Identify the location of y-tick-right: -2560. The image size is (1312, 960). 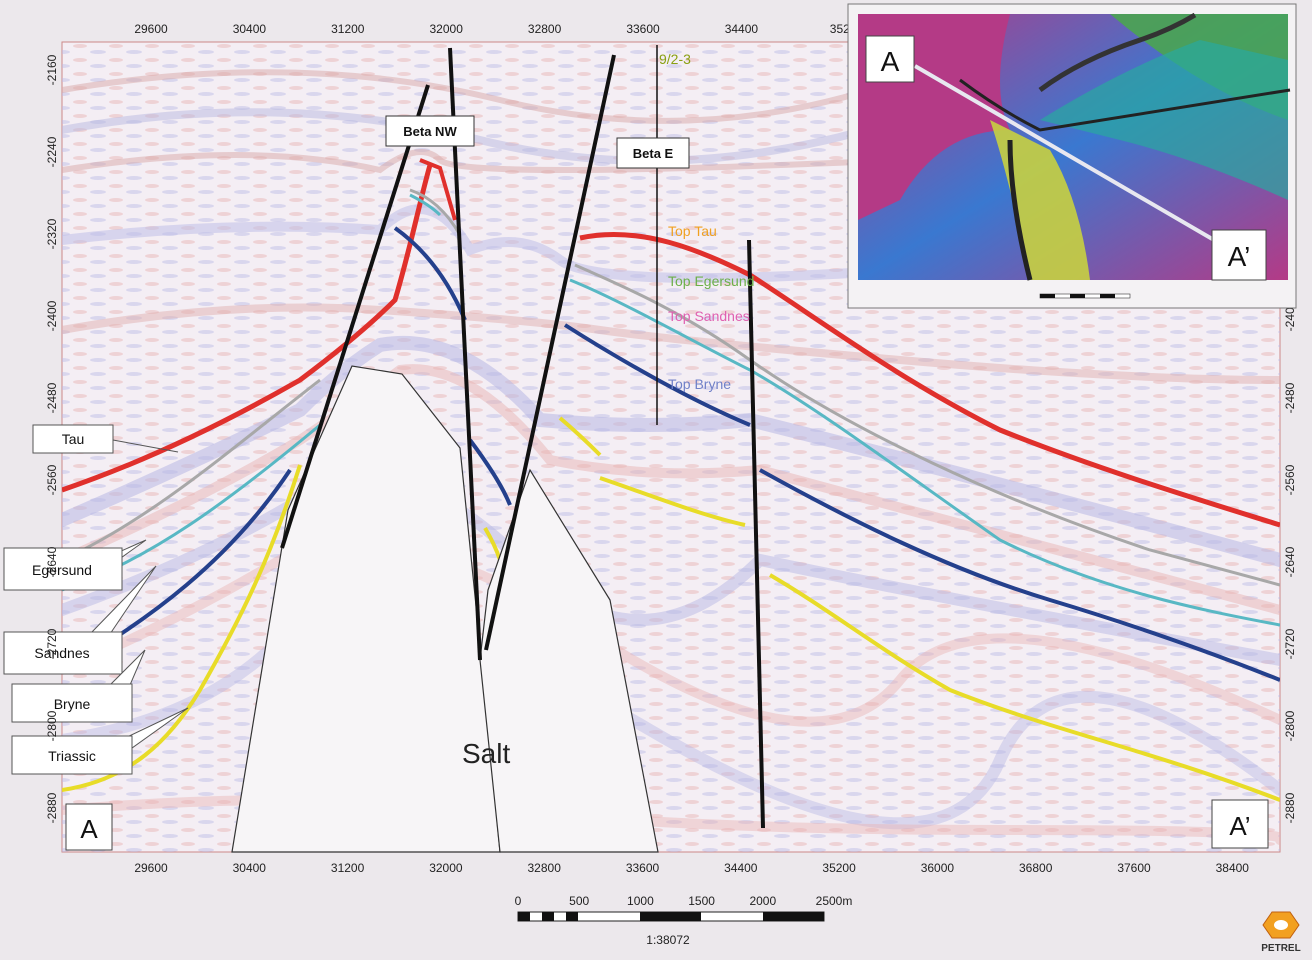
(1290, 479).